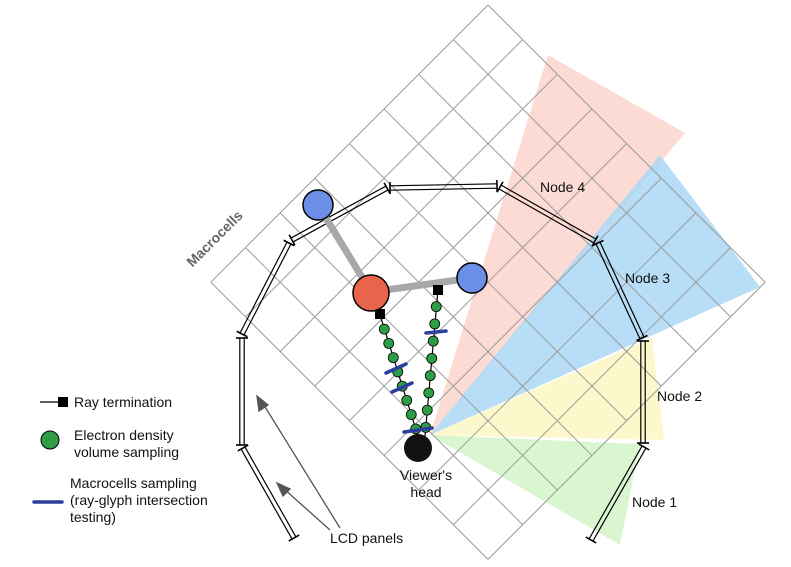 This screenshot has width=791, height=567. I want to click on lcd-arrowhead-upper, so click(263, 403).